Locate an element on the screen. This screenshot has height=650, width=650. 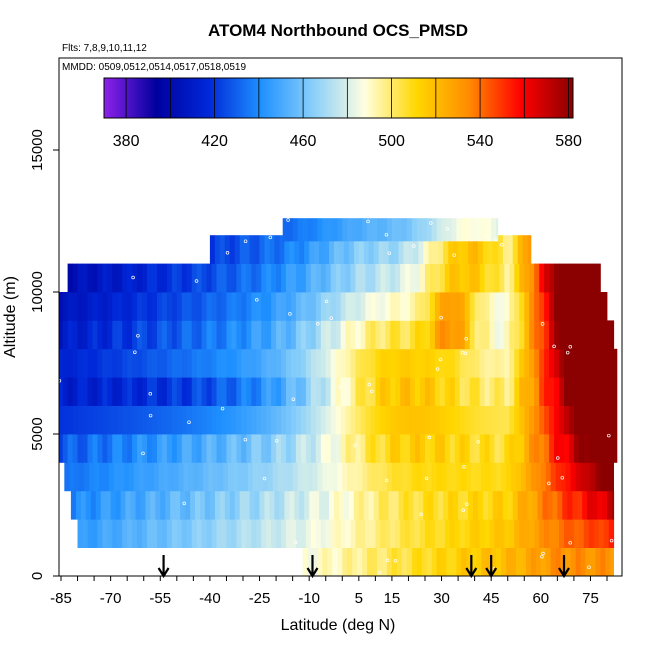
x-tick-label: 45 is located at coordinates (491, 598).